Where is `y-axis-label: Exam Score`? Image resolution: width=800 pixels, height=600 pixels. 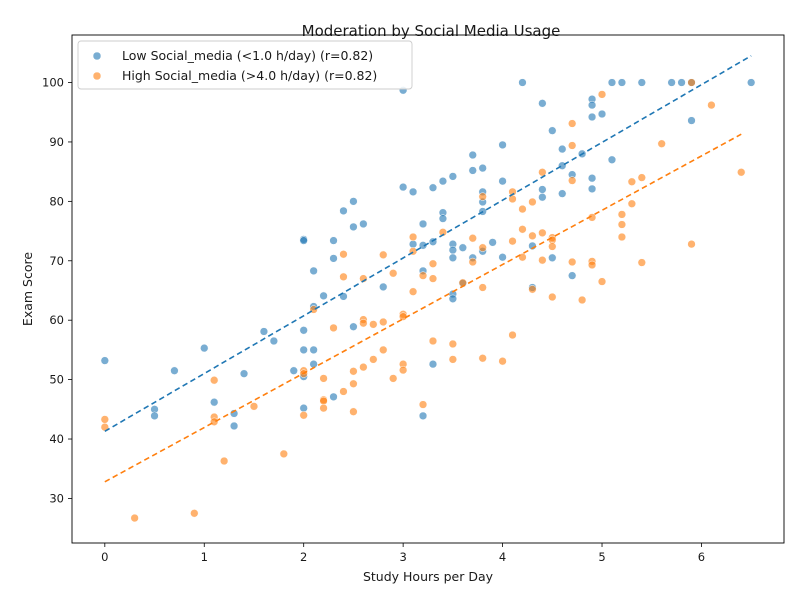
y-axis-label: Exam Score is located at coordinates (27, 289).